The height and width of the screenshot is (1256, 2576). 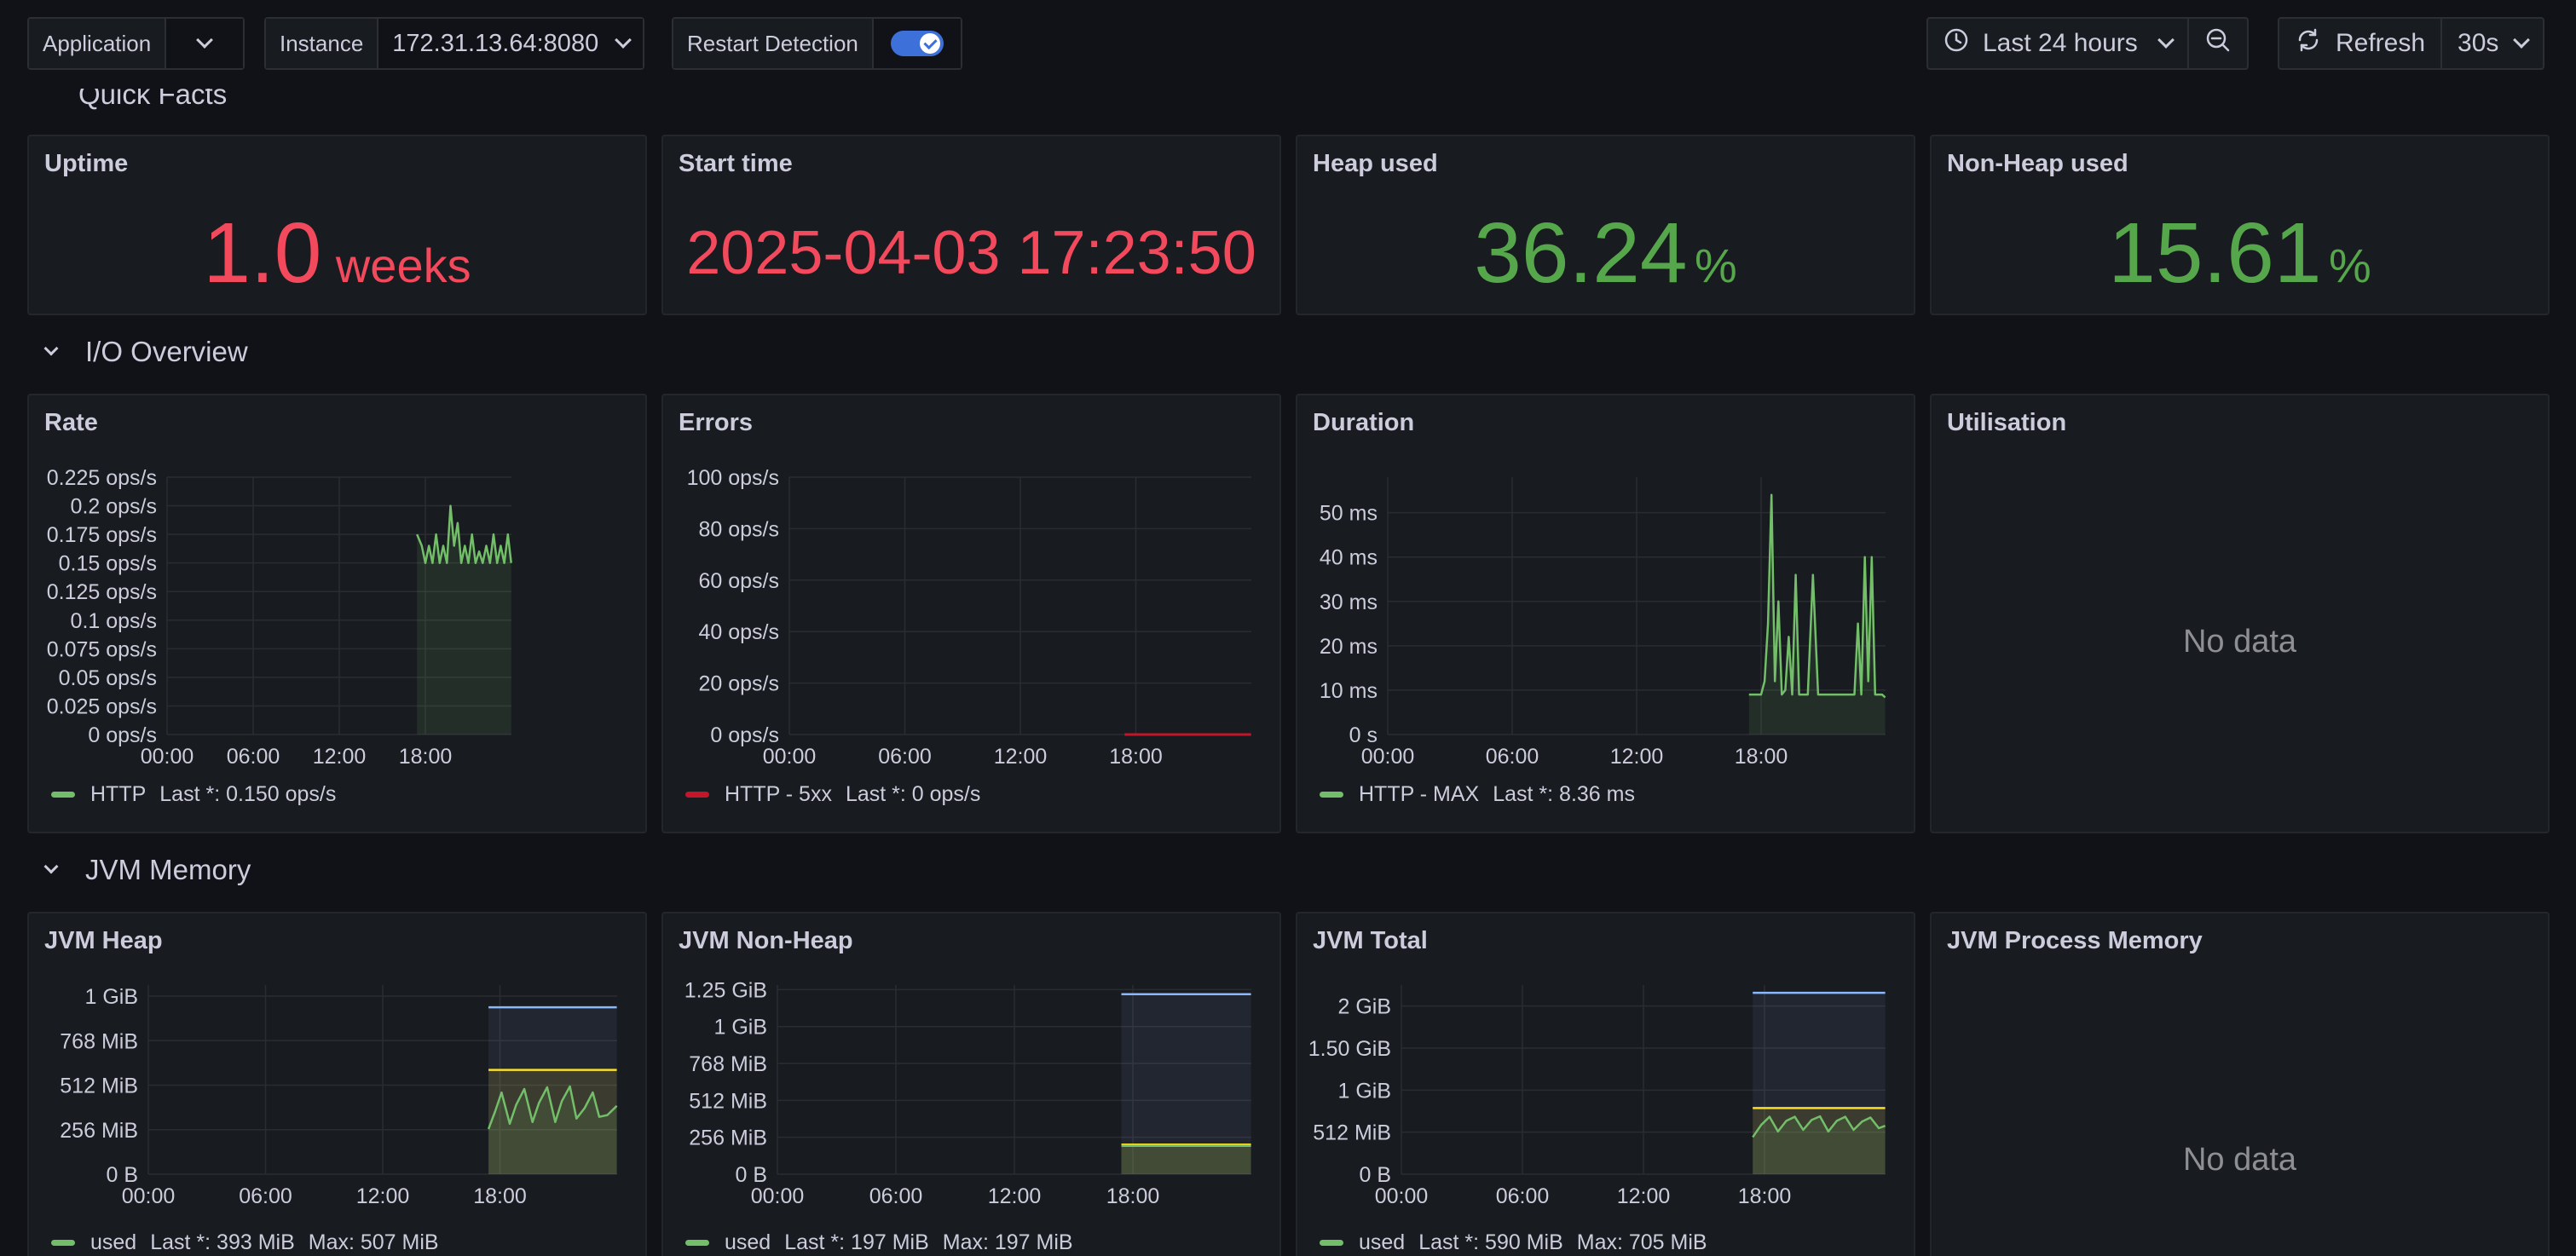 What do you see at coordinates (2492, 44) in the screenshot?
I see `refresh-interval-picker: 30s` at bounding box center [2492, 44].